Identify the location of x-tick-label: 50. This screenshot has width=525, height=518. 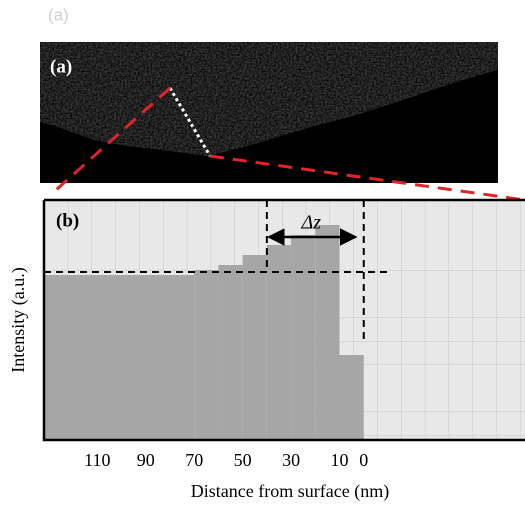
(243, 460).